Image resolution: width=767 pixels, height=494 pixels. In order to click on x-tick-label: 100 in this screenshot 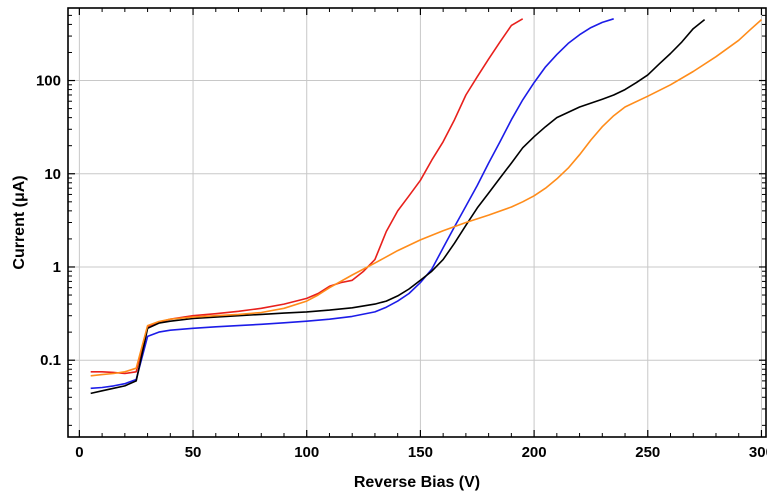, I will do `click(306, 452)`.